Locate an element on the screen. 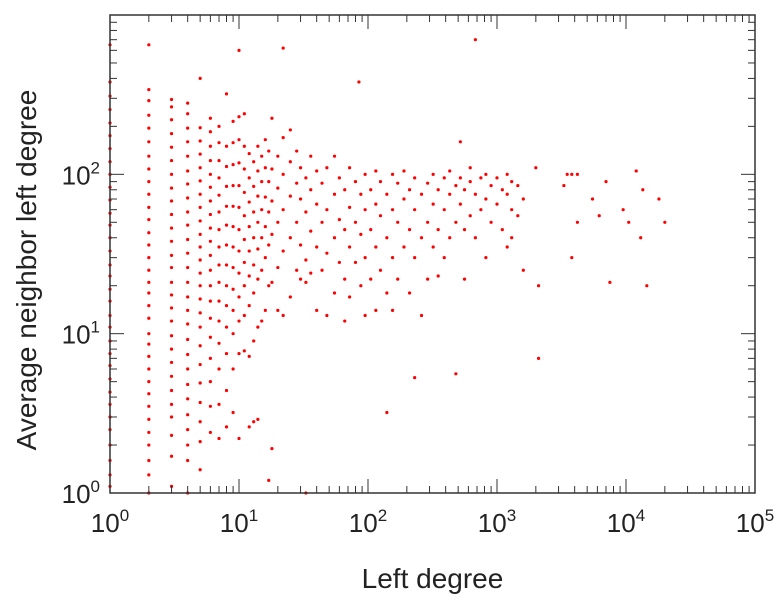 This screenshot has height=600, width=783. x-tick-label: 10³ is located at coordinates (497, 522).